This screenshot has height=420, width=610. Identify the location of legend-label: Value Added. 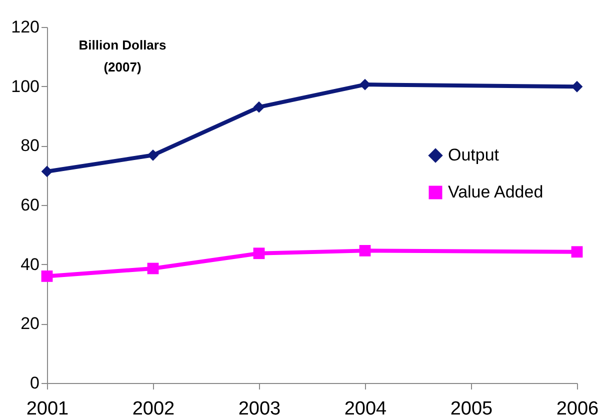
(496, 192).